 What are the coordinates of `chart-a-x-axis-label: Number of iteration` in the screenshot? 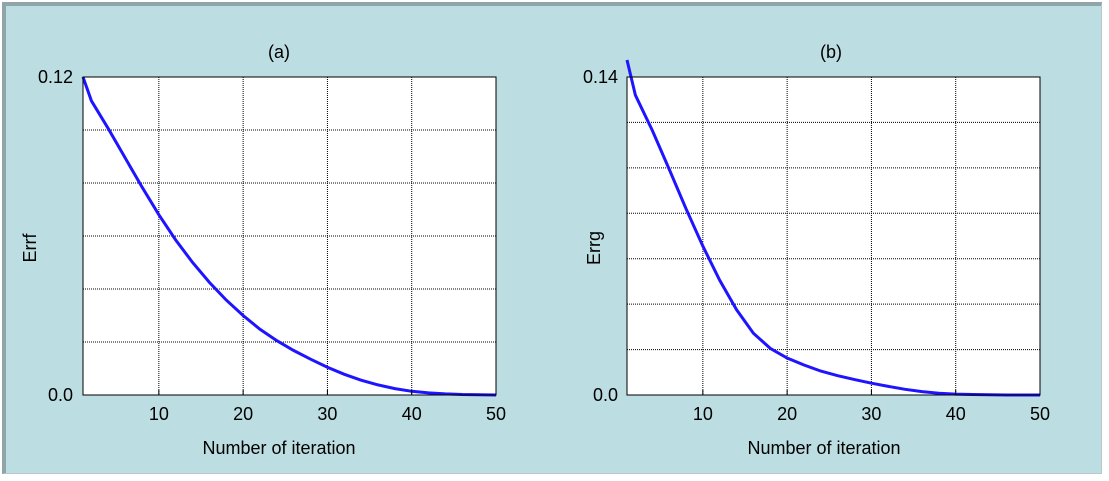 It's located at (278, 448).